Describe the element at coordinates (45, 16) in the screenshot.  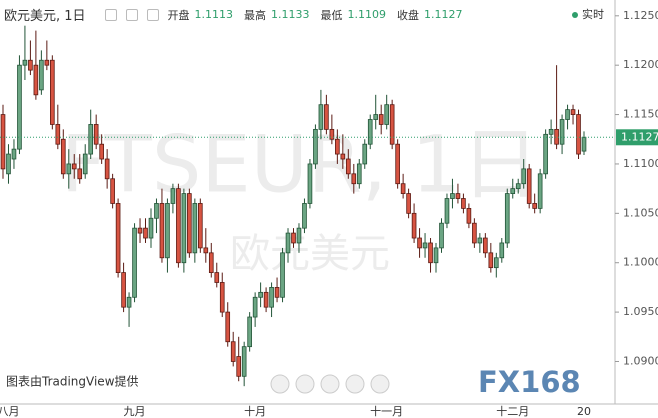
I see `chart-title: 欧元美元, 1日` at that location.